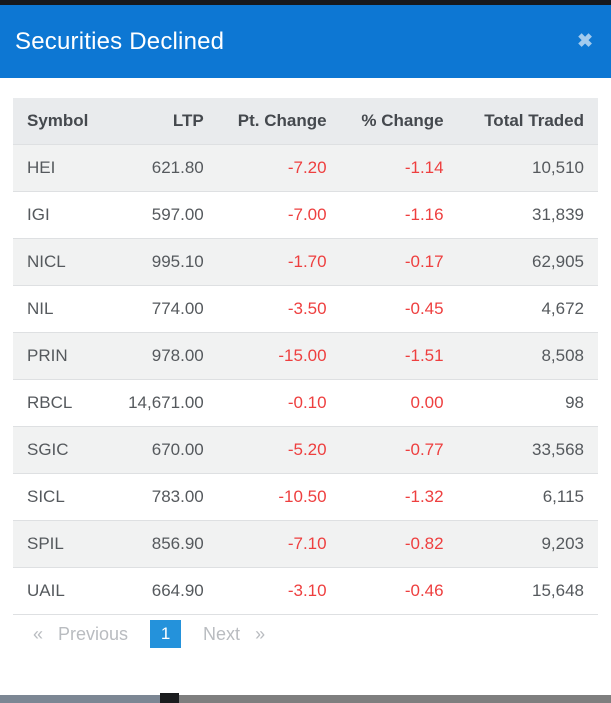  I want to click on cell-pt-change: -15.00, so click(279, 356).